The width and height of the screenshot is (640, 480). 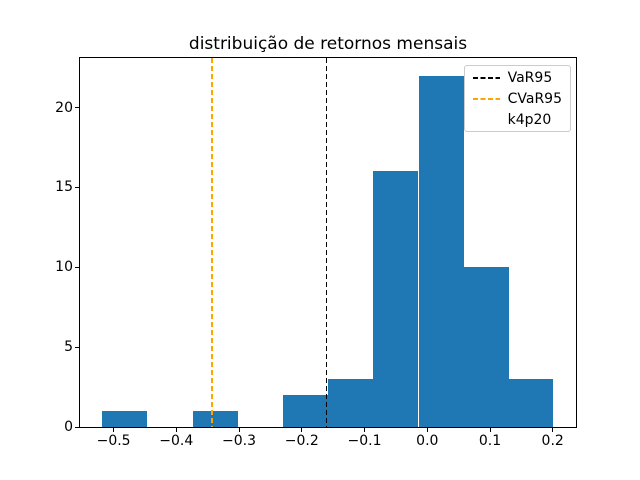 What do you see at coordinates (427, 441) in the screenshot?
I see `x-tick-label: 0.0` at bounding box center [427, 441].